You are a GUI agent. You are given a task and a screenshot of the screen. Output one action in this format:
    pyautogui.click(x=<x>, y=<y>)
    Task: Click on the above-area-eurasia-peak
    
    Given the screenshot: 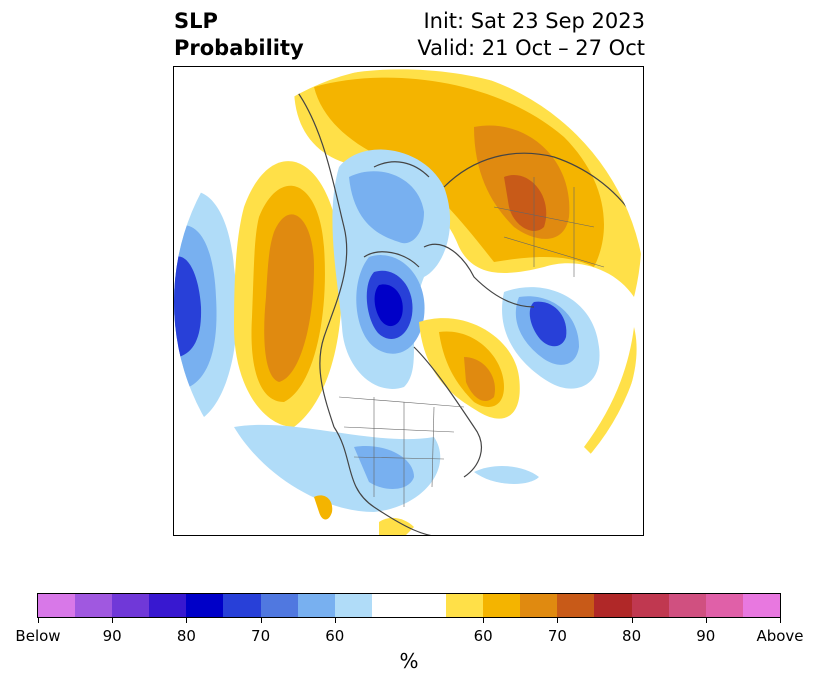 What is the action you would take?
    pyautogui.click(x=525, y=203)
    